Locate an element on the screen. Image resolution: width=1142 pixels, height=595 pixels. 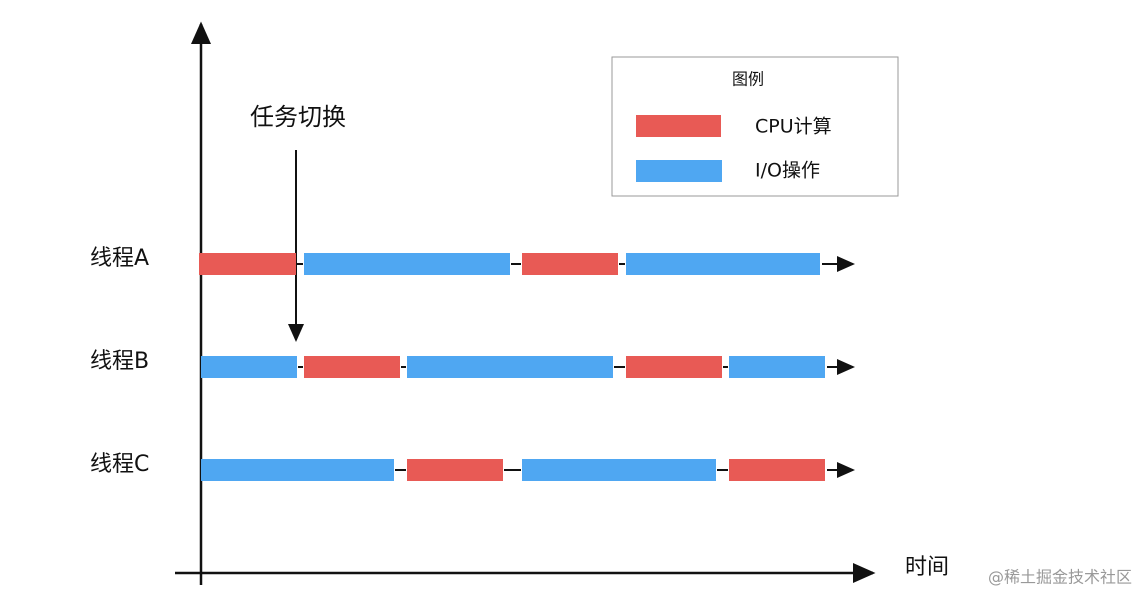
legend-swatch-io is located at coordinates (679, 171).